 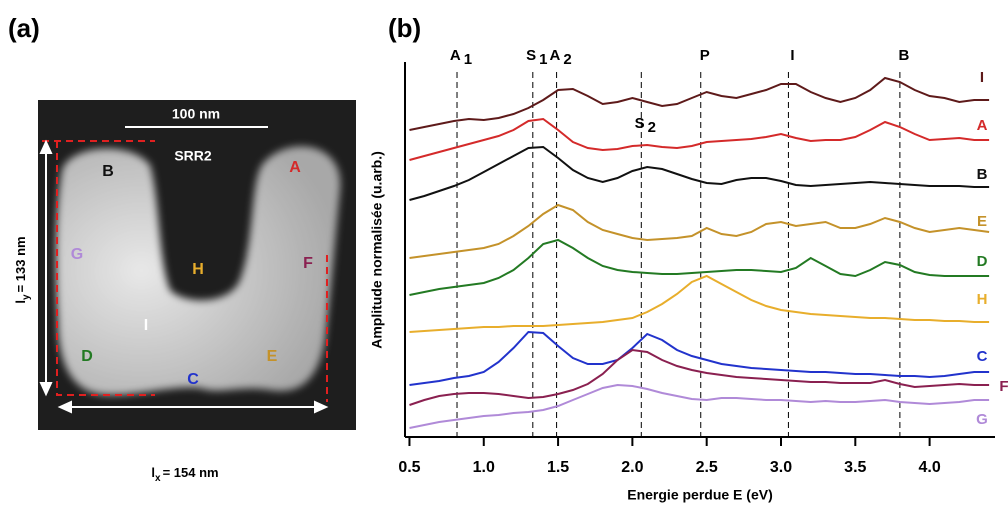 I want to click on ly-base: l, so click(x=20, y=302).